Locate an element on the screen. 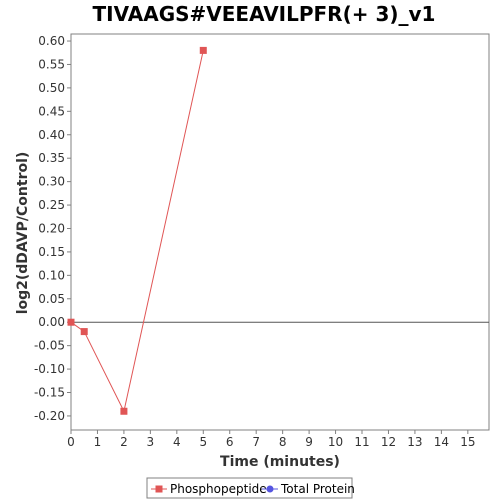  y-tick-label: 0.30 is located at coordinates (51, 182).